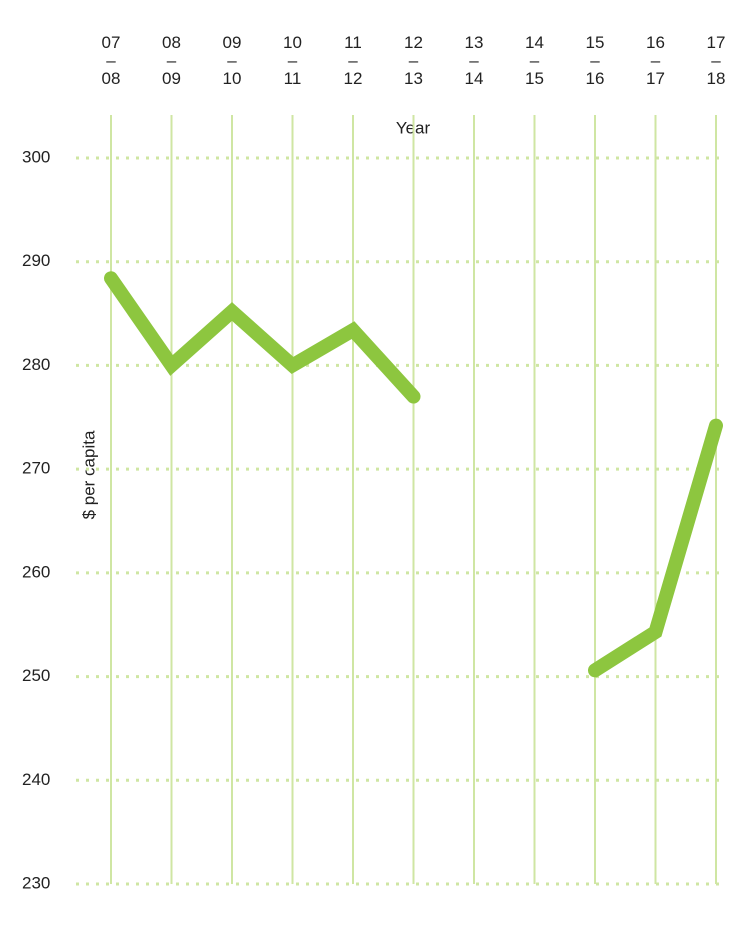  I want to click on y-tick-label: 240, so click(36, 779).